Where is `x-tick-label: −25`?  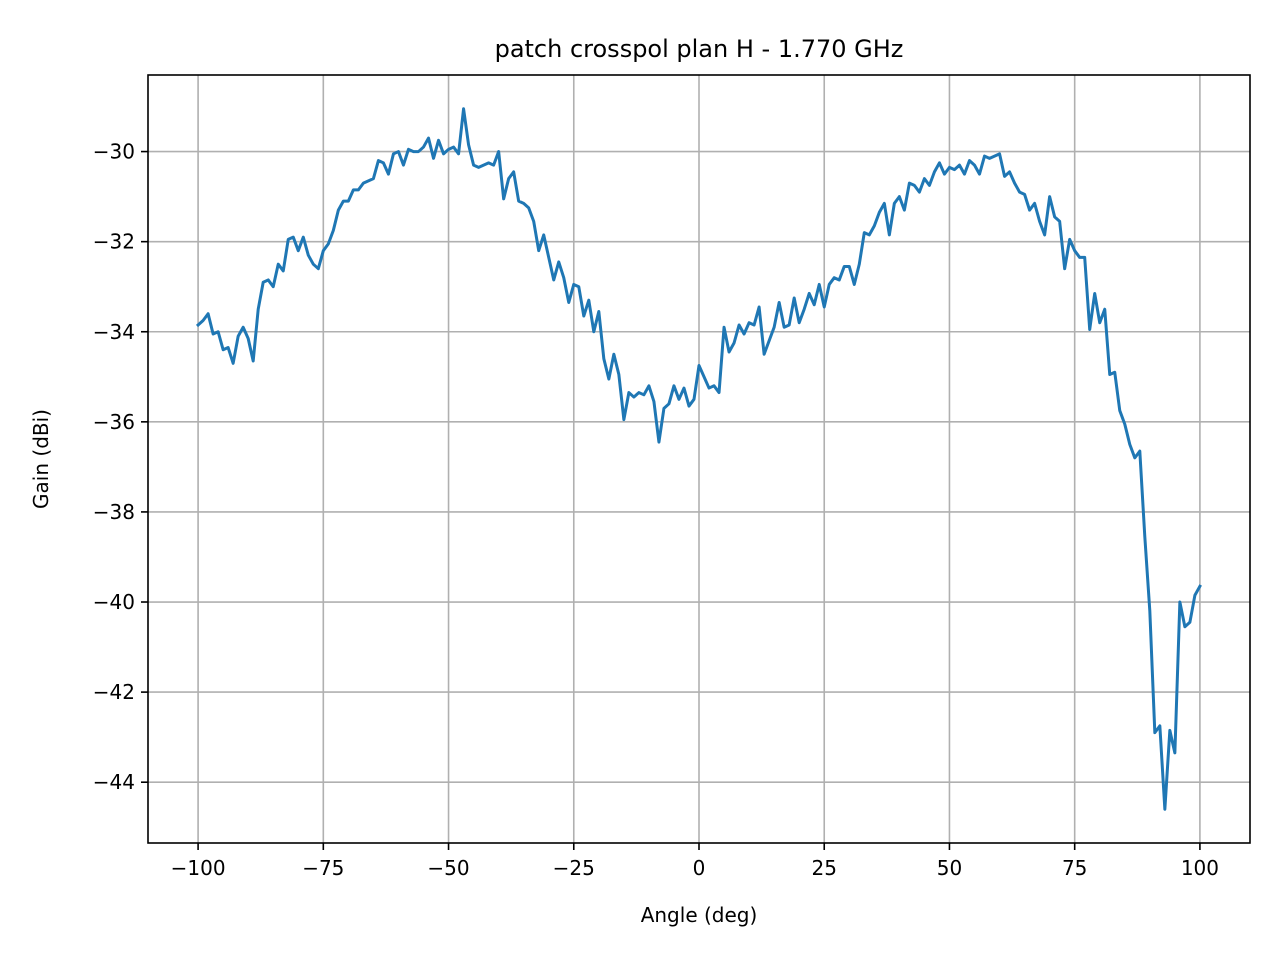
x-tick-label: −25 is located at coordinates (574, 868).